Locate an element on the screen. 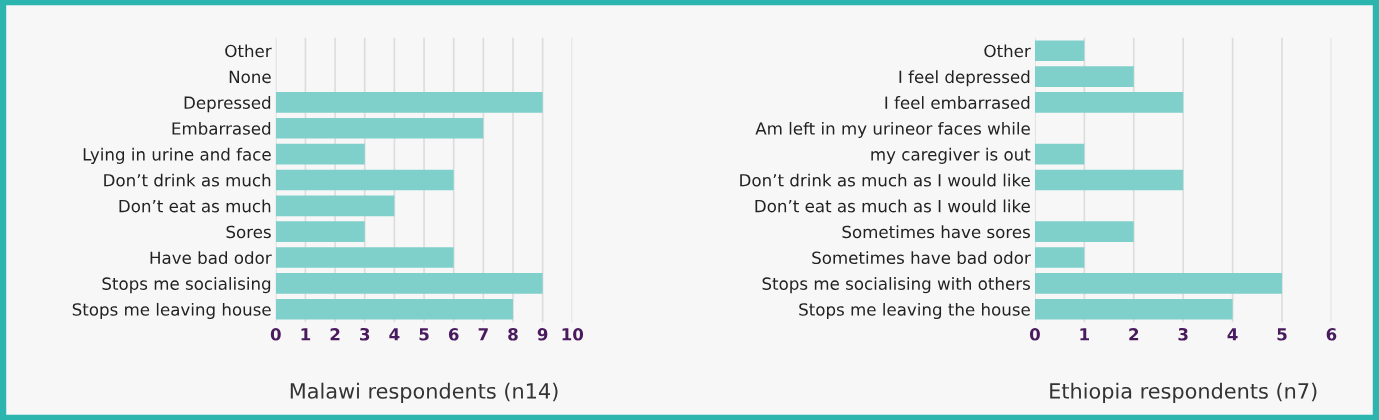  y-tick-label: Stops me leaving the house is located at coordinates (914, 311).